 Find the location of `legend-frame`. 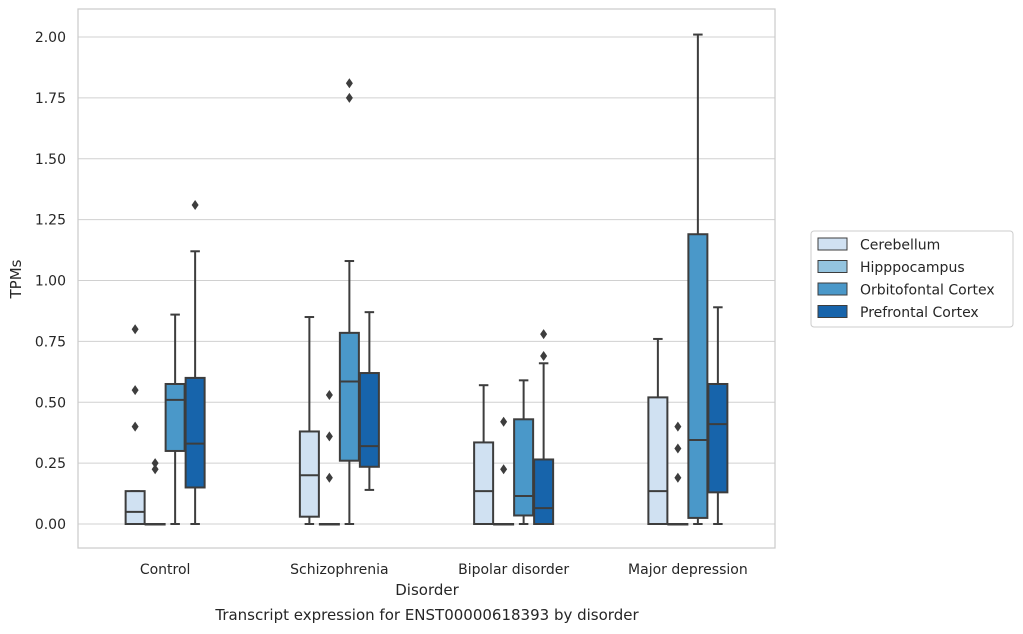

legend-frame is located at coordinates (912, 279).